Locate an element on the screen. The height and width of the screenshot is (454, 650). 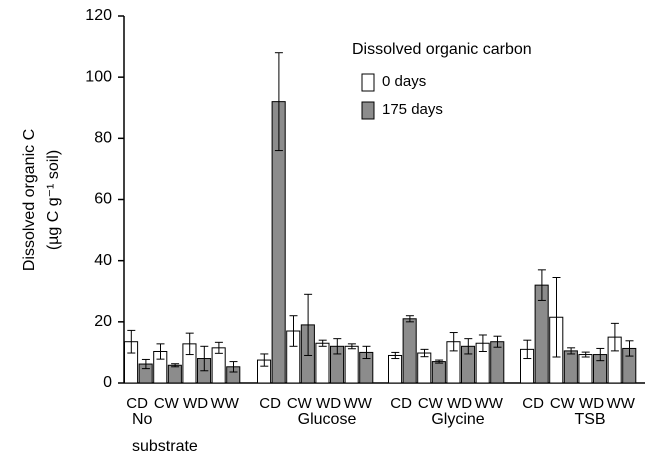
legend-label: 0 days is located at coordinates (404, 81).